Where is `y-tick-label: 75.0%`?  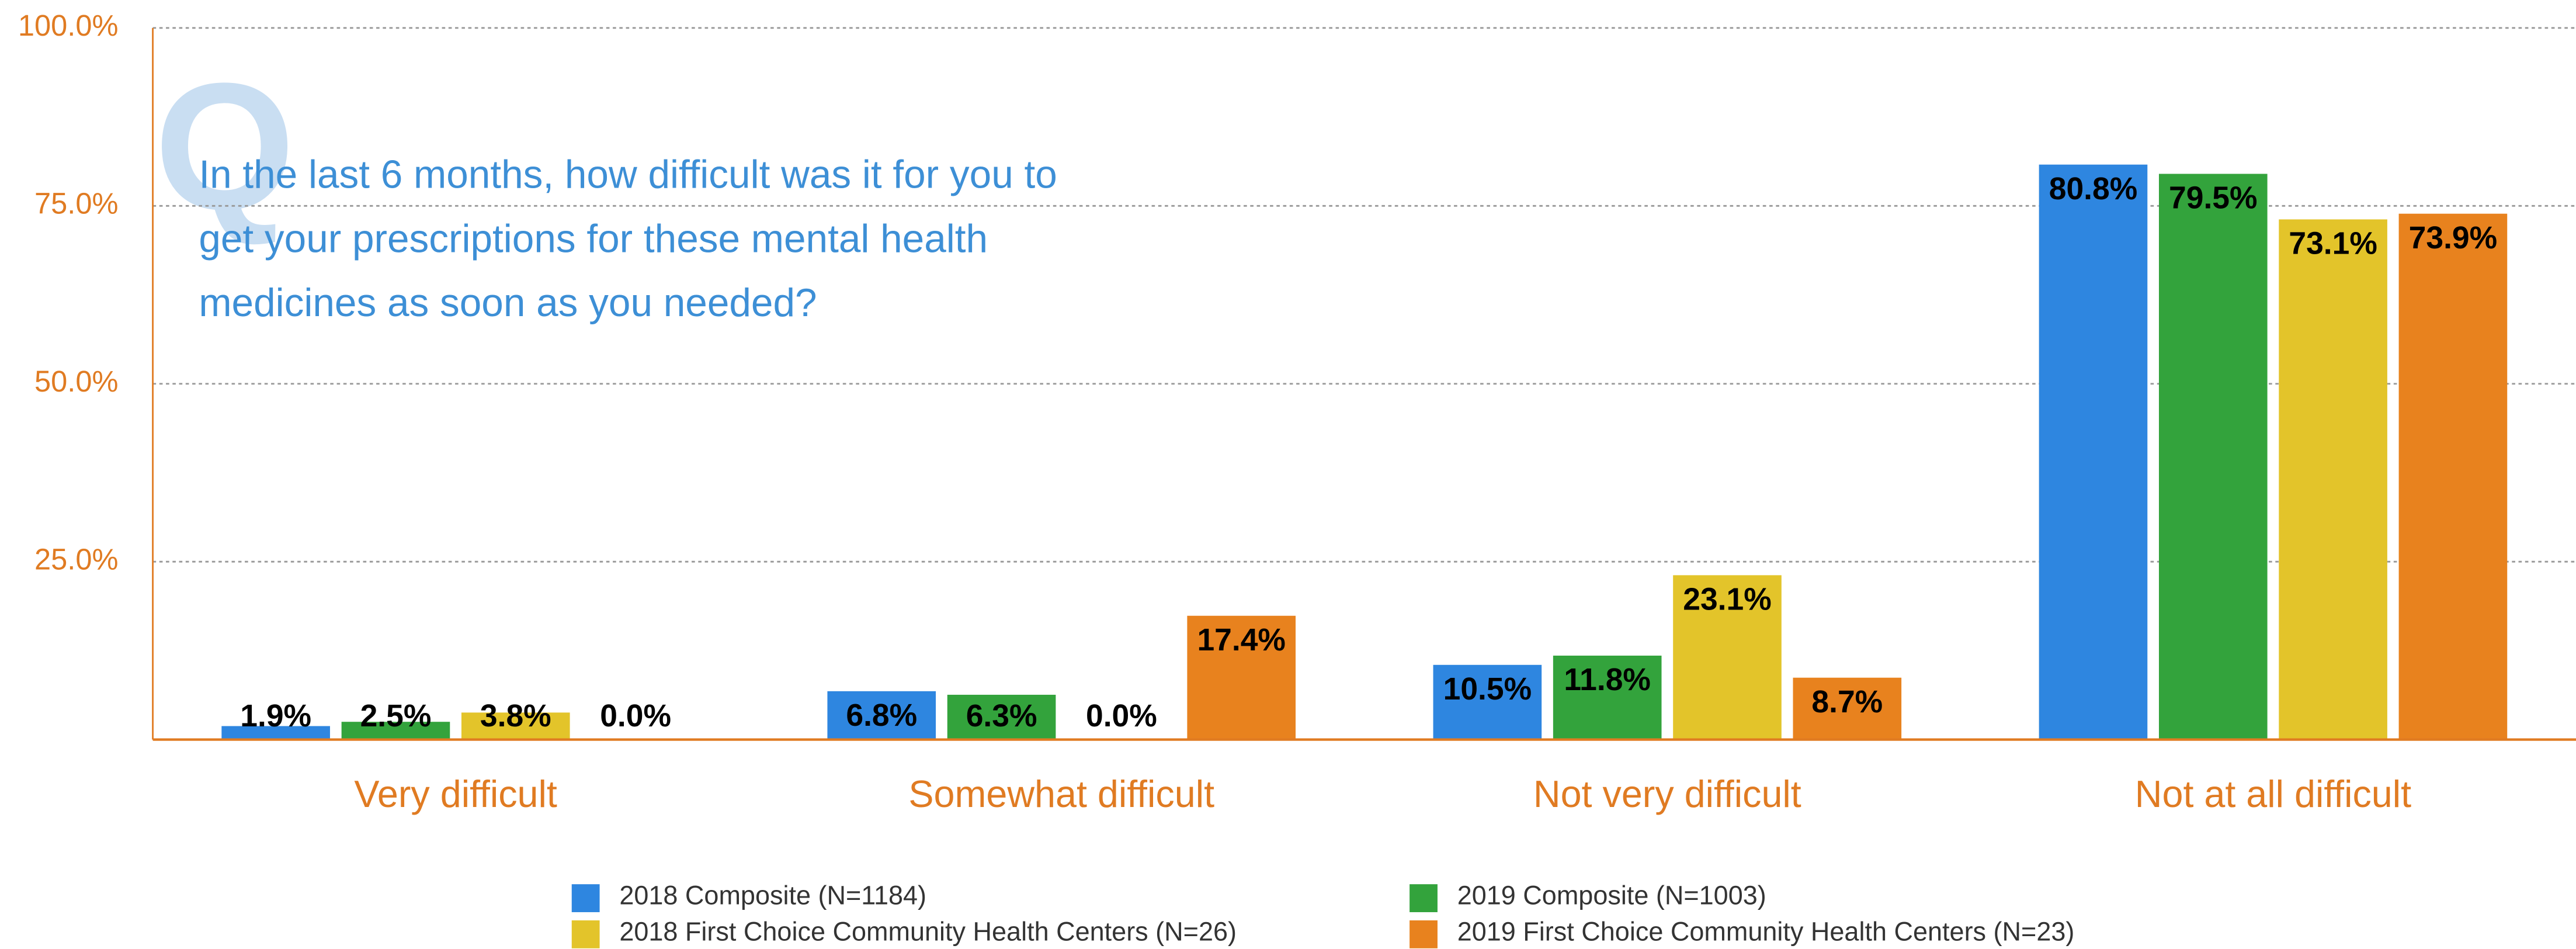 y-tick-label: 75.0% is located at coordinates (76, 203).